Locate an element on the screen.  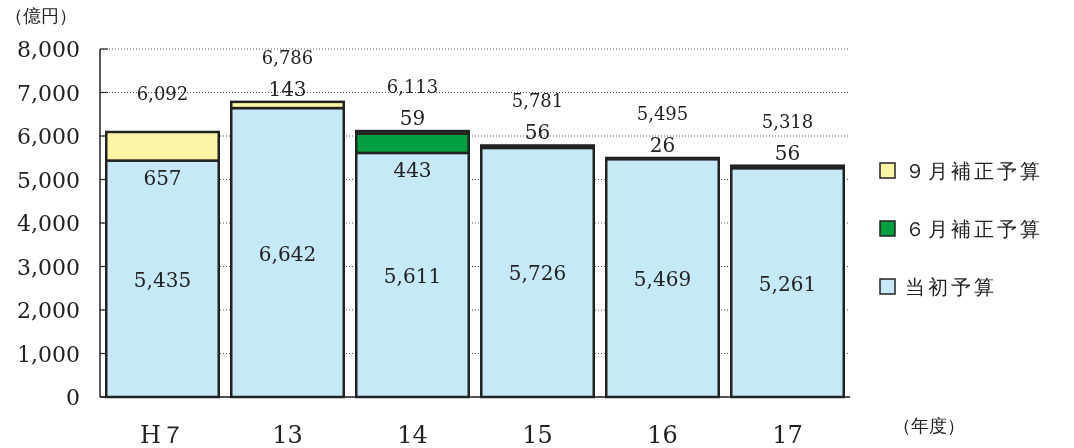
legend-label: ６月補正予算 is located at coordinates (974, 229).